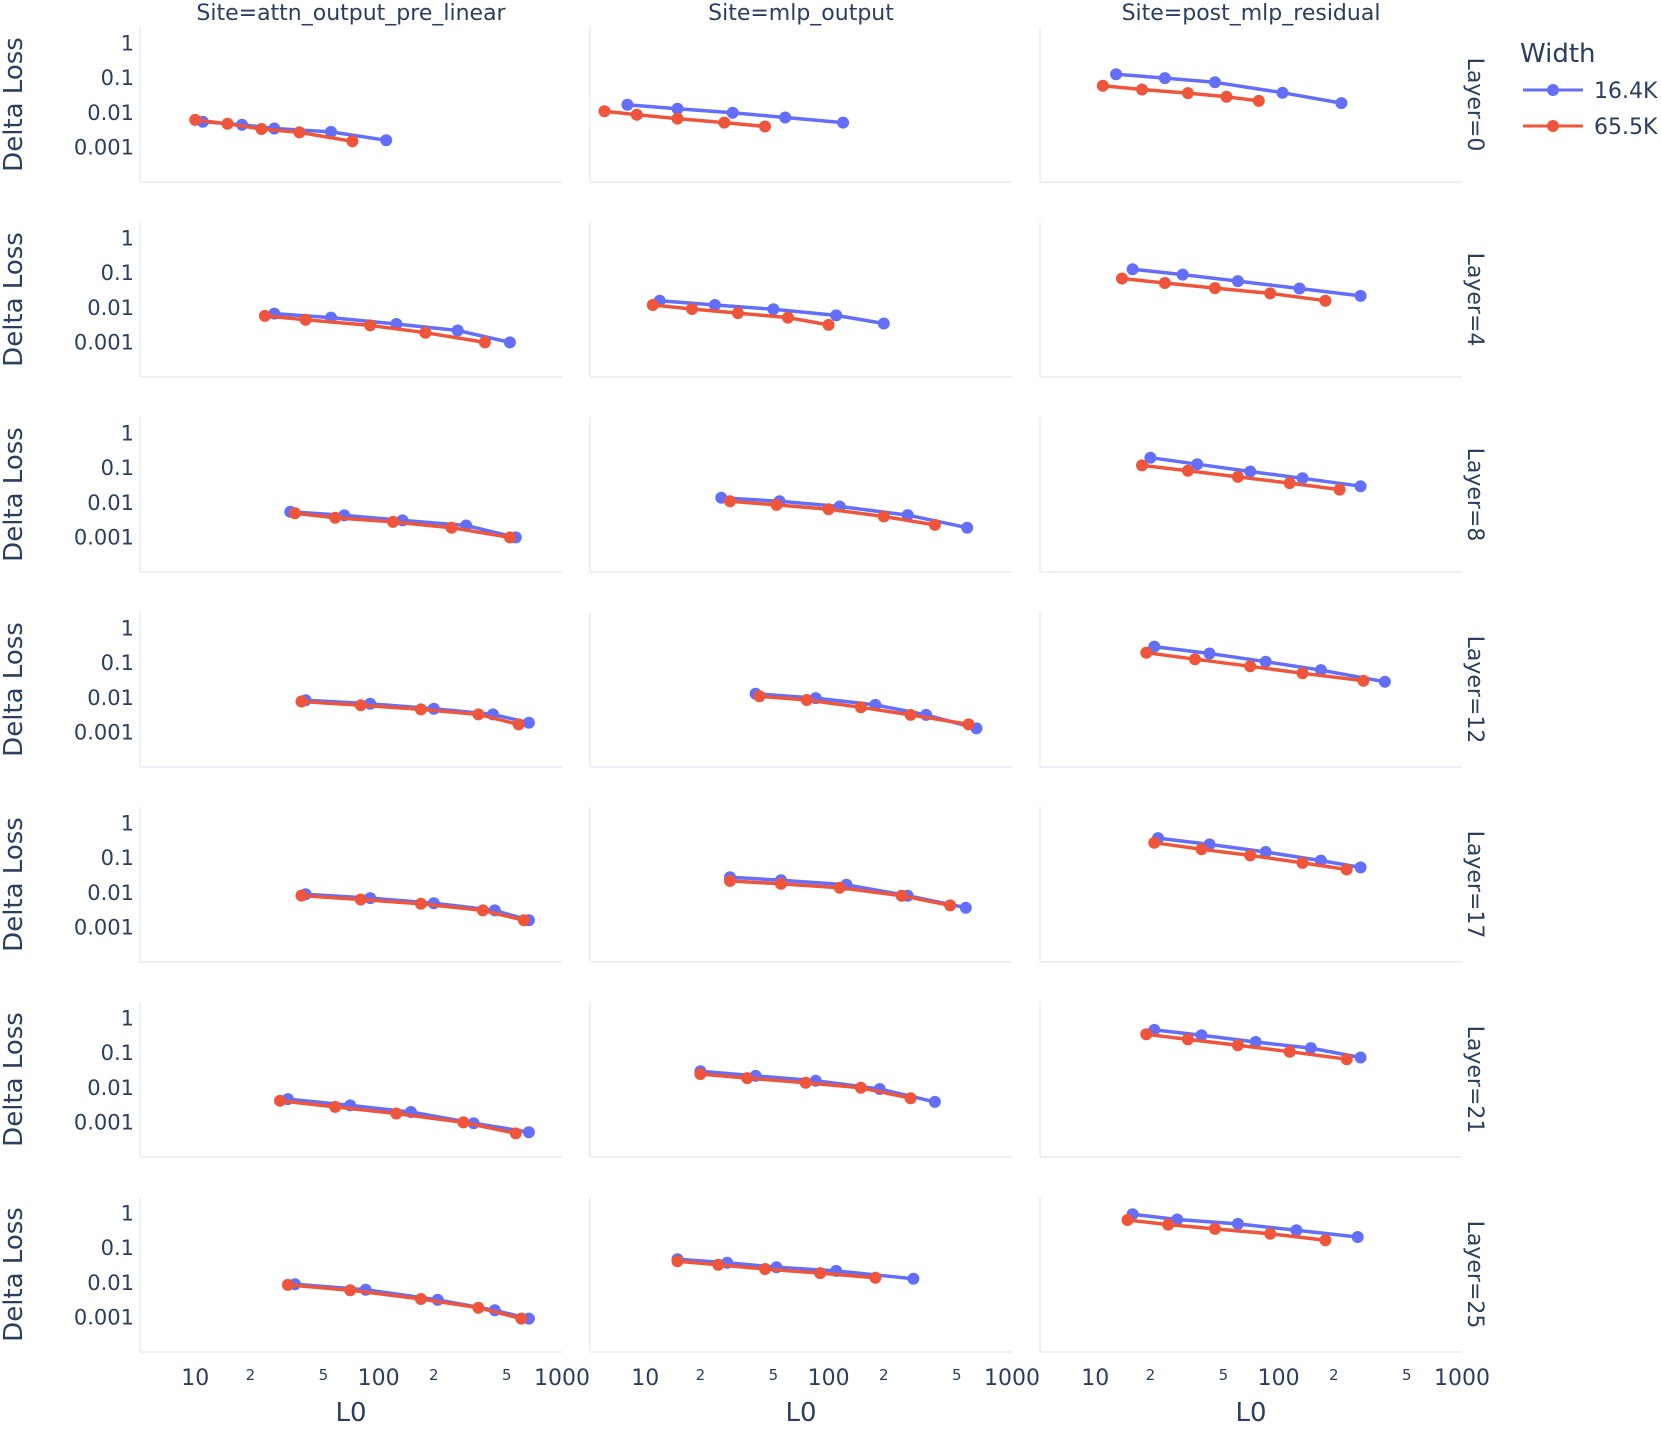 This screenshot has height=1436, width=1661. Describe the element at coordinates (127, 434) in the screenshot. I see `y-tick-label-r2-0: 1` at that location.